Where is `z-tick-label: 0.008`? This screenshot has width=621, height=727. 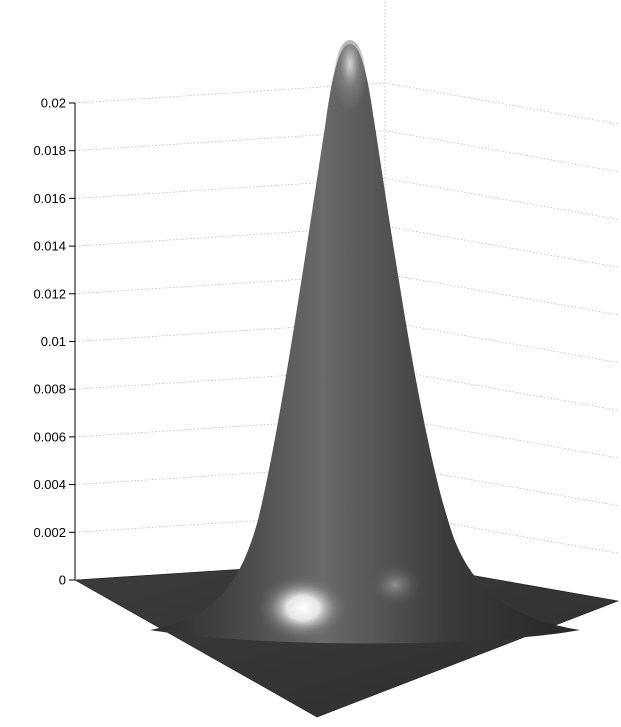
z-tick-label: 0.008 is located at coordinates (49, 389).